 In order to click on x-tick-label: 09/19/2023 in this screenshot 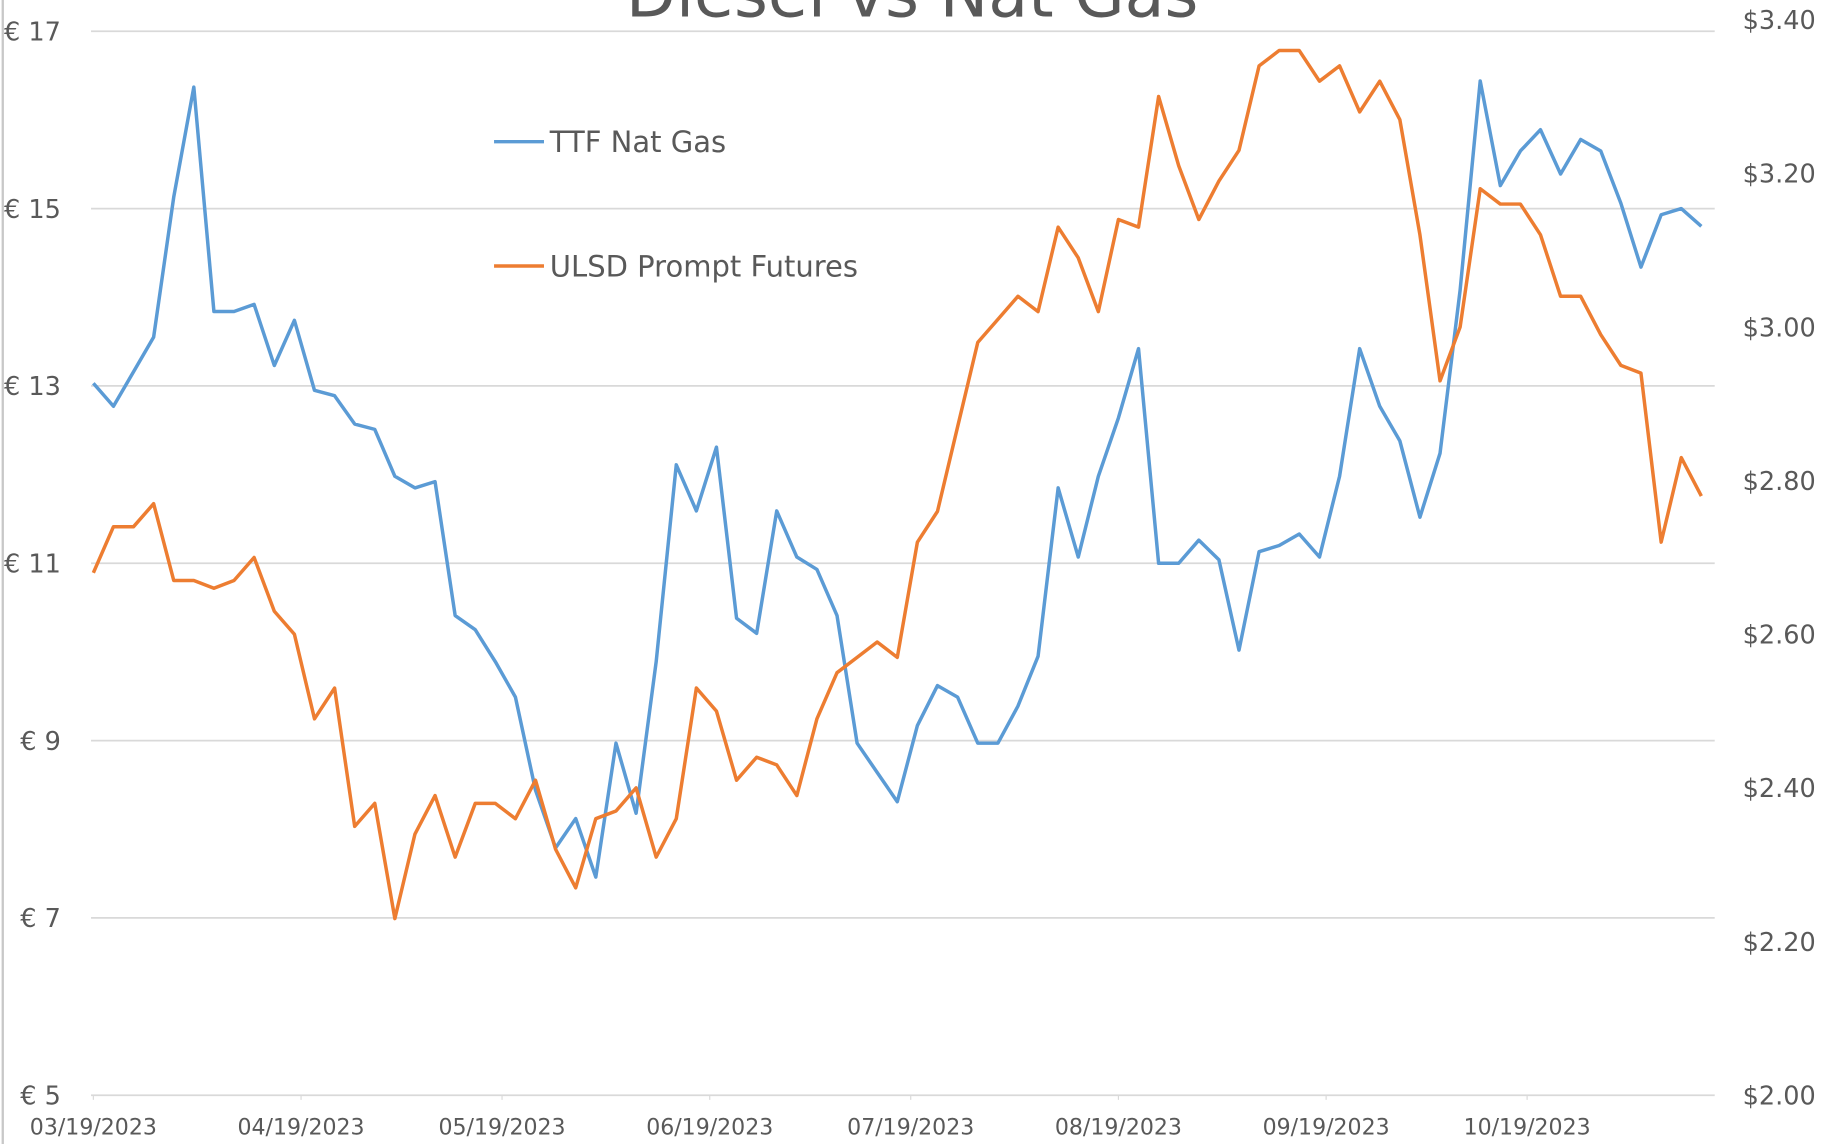, I will do `click(1326, 1128)`.